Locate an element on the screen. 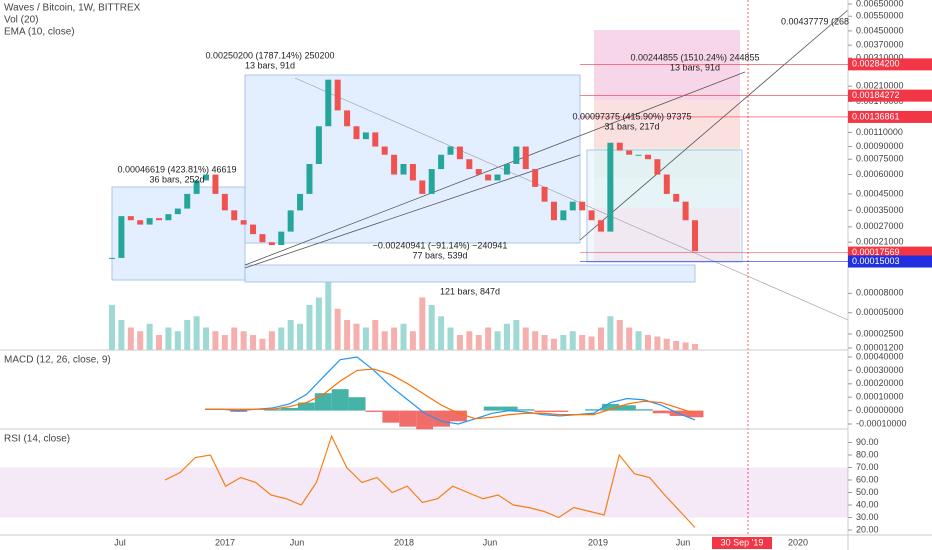  annotation: 0.00250200 (1787.14%) 250200 is located at coordinates (269, 55).